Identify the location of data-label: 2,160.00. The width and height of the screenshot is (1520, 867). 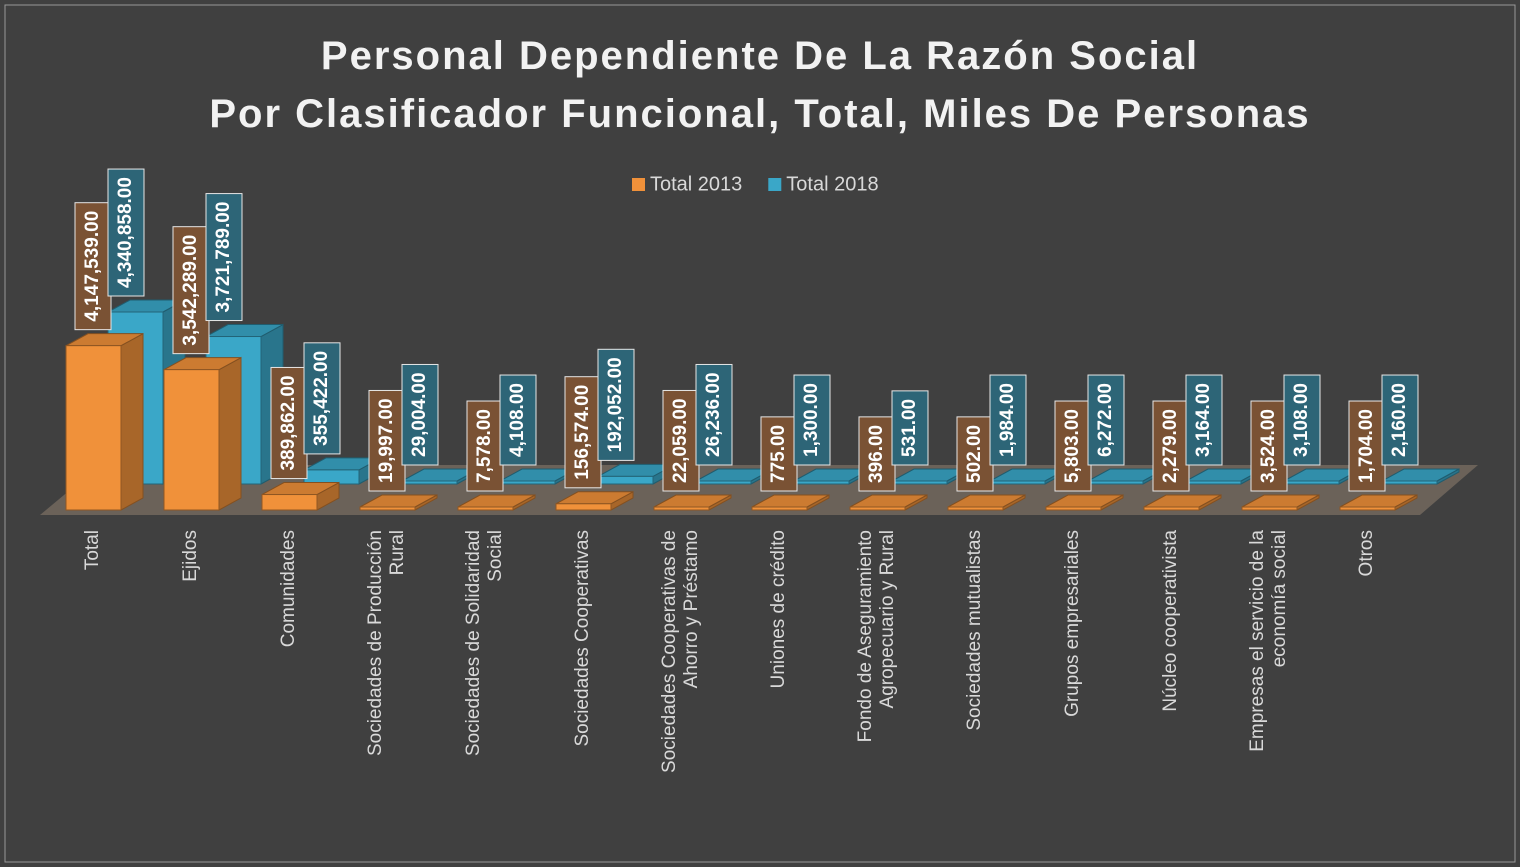
(1399, 420).